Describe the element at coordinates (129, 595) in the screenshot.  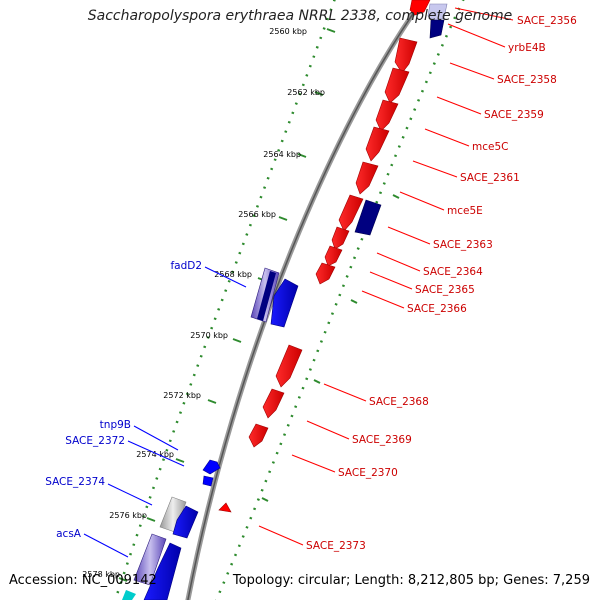
I see `gene-cyan-fragment` at that location.